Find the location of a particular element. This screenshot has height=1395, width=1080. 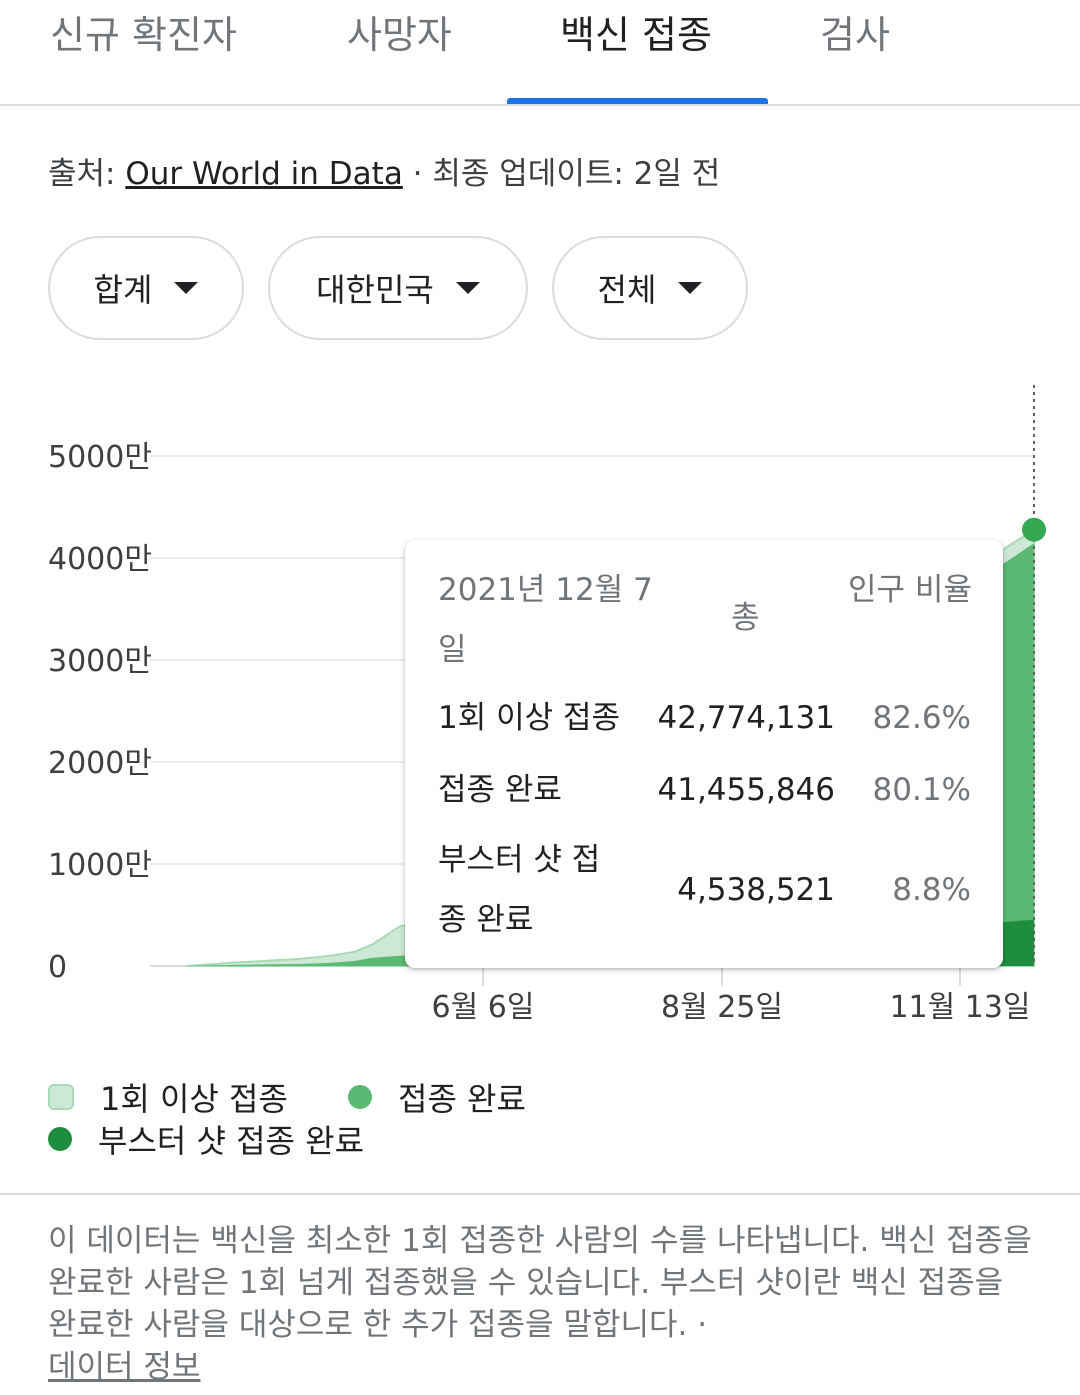

tab-new-cases: 신규 확진자 is located at coordinates (143, 35).